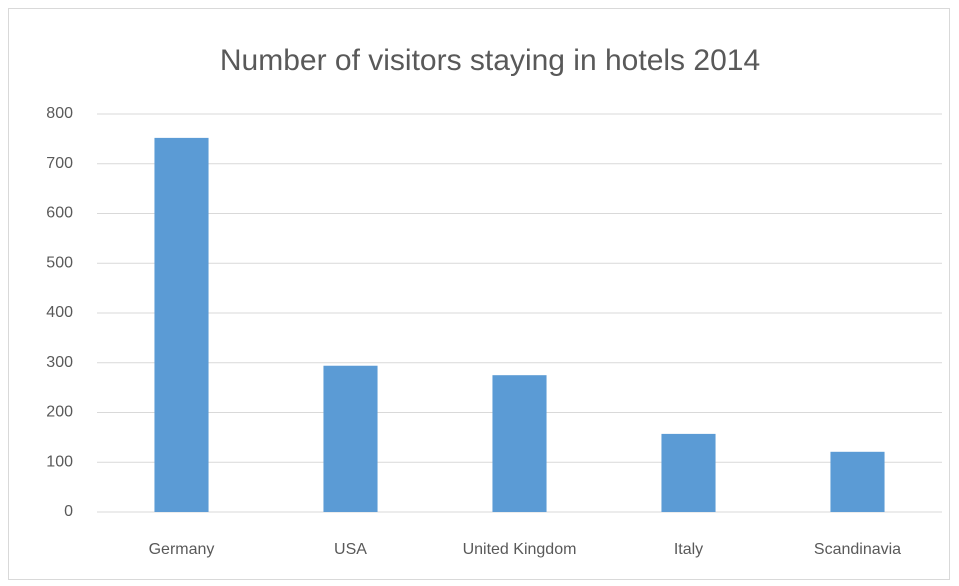 This screenshot has width=959, height=586. Describe the element at coordinates (59, 113) in the screenshot. I see `y-tick-label: 800` at that location.